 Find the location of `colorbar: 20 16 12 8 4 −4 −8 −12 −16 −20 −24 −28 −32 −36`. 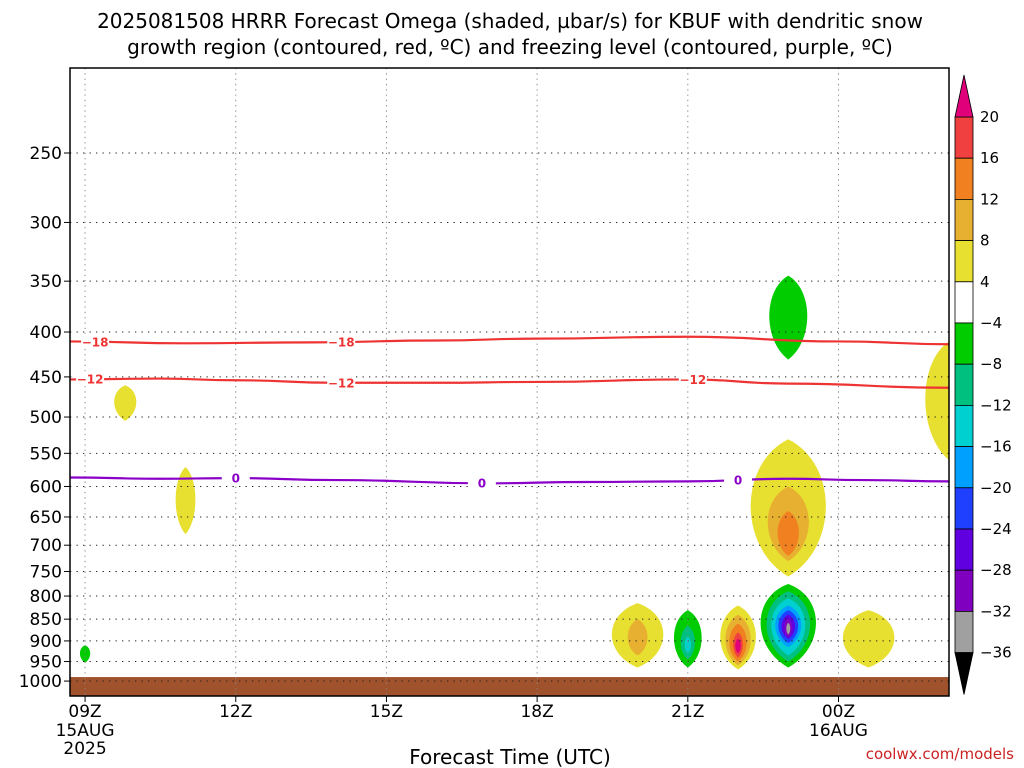

colorbar: 20 16 12 8 4 −4 −8 −12 −16 −20 −24 −28 −32 −36 is located at coordinates (983, 384).